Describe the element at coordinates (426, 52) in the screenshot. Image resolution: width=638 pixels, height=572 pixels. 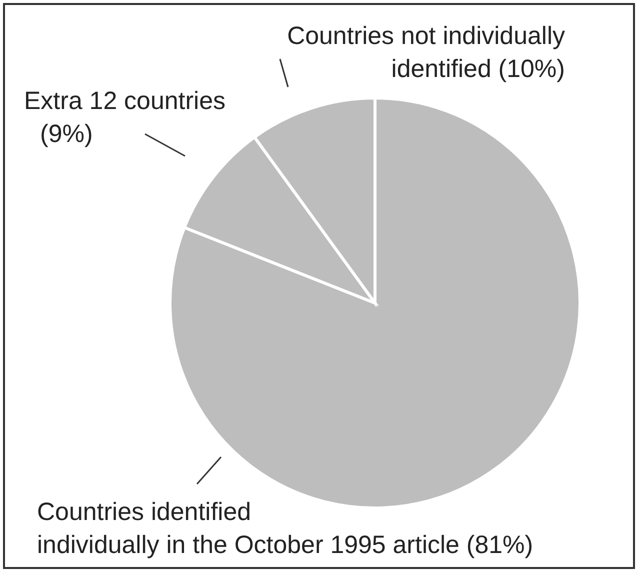
I see `slice-label: Countries not individually identified (10%)` at that location.